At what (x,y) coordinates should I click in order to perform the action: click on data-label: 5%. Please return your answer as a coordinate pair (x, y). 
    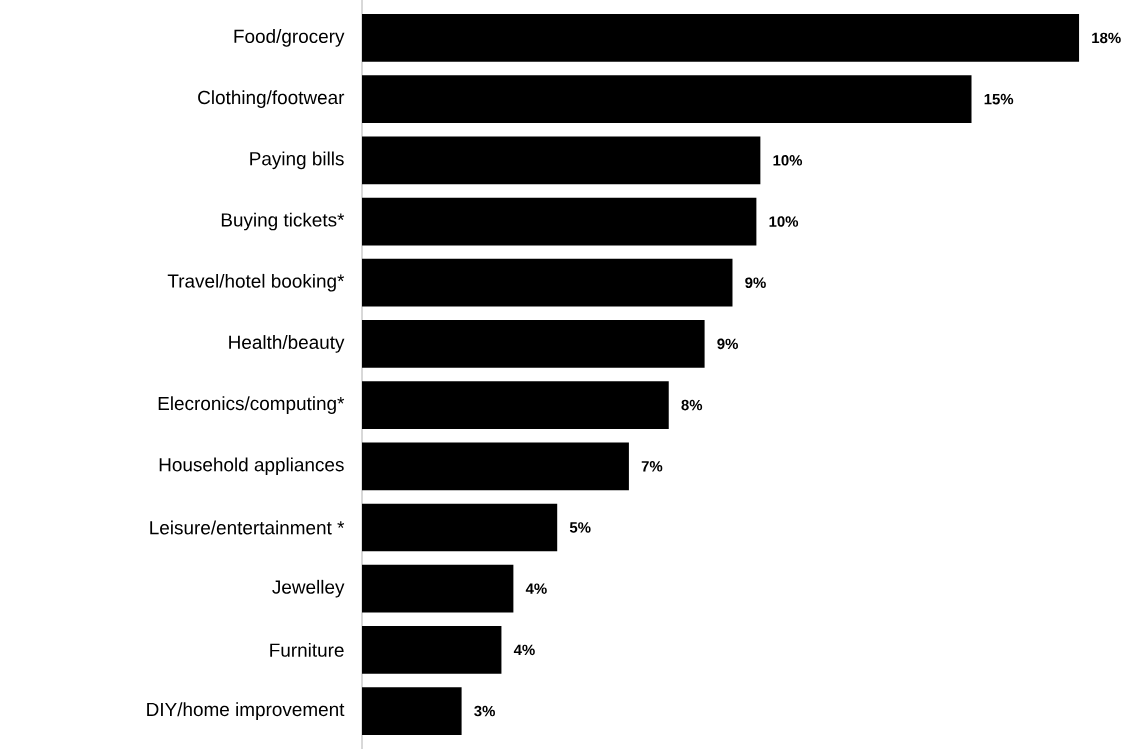
    Looking at the image, I should click on (580, 527).